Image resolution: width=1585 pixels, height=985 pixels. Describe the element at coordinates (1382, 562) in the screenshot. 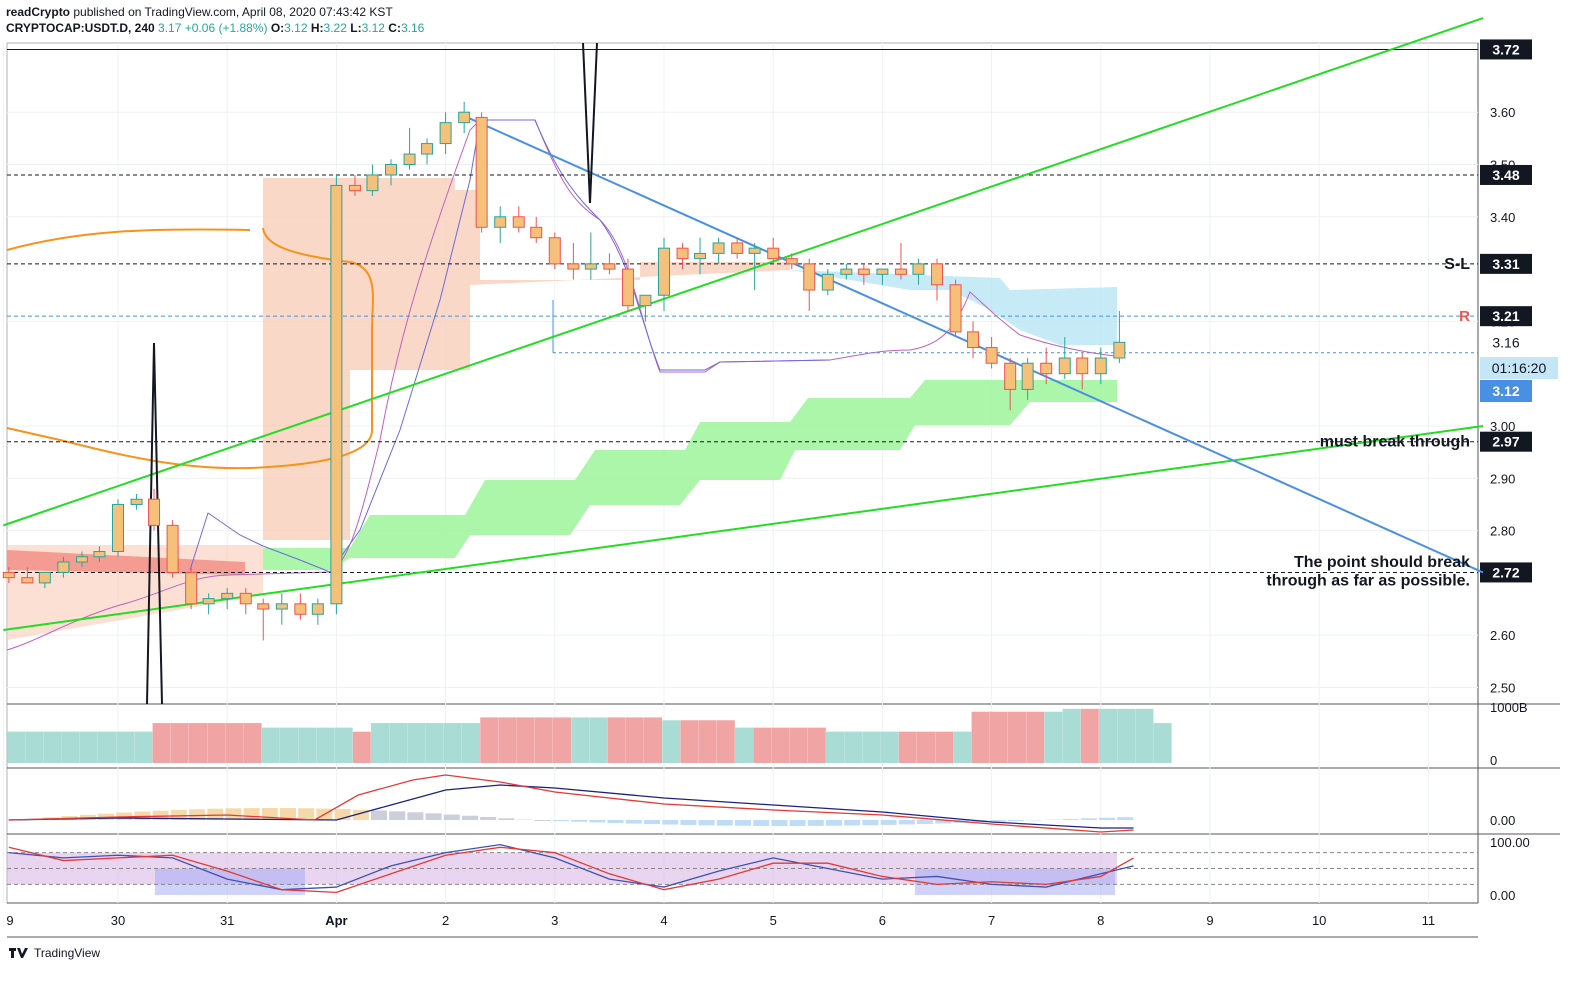

I see `annotation-break-line-1: The point should break` at that location.